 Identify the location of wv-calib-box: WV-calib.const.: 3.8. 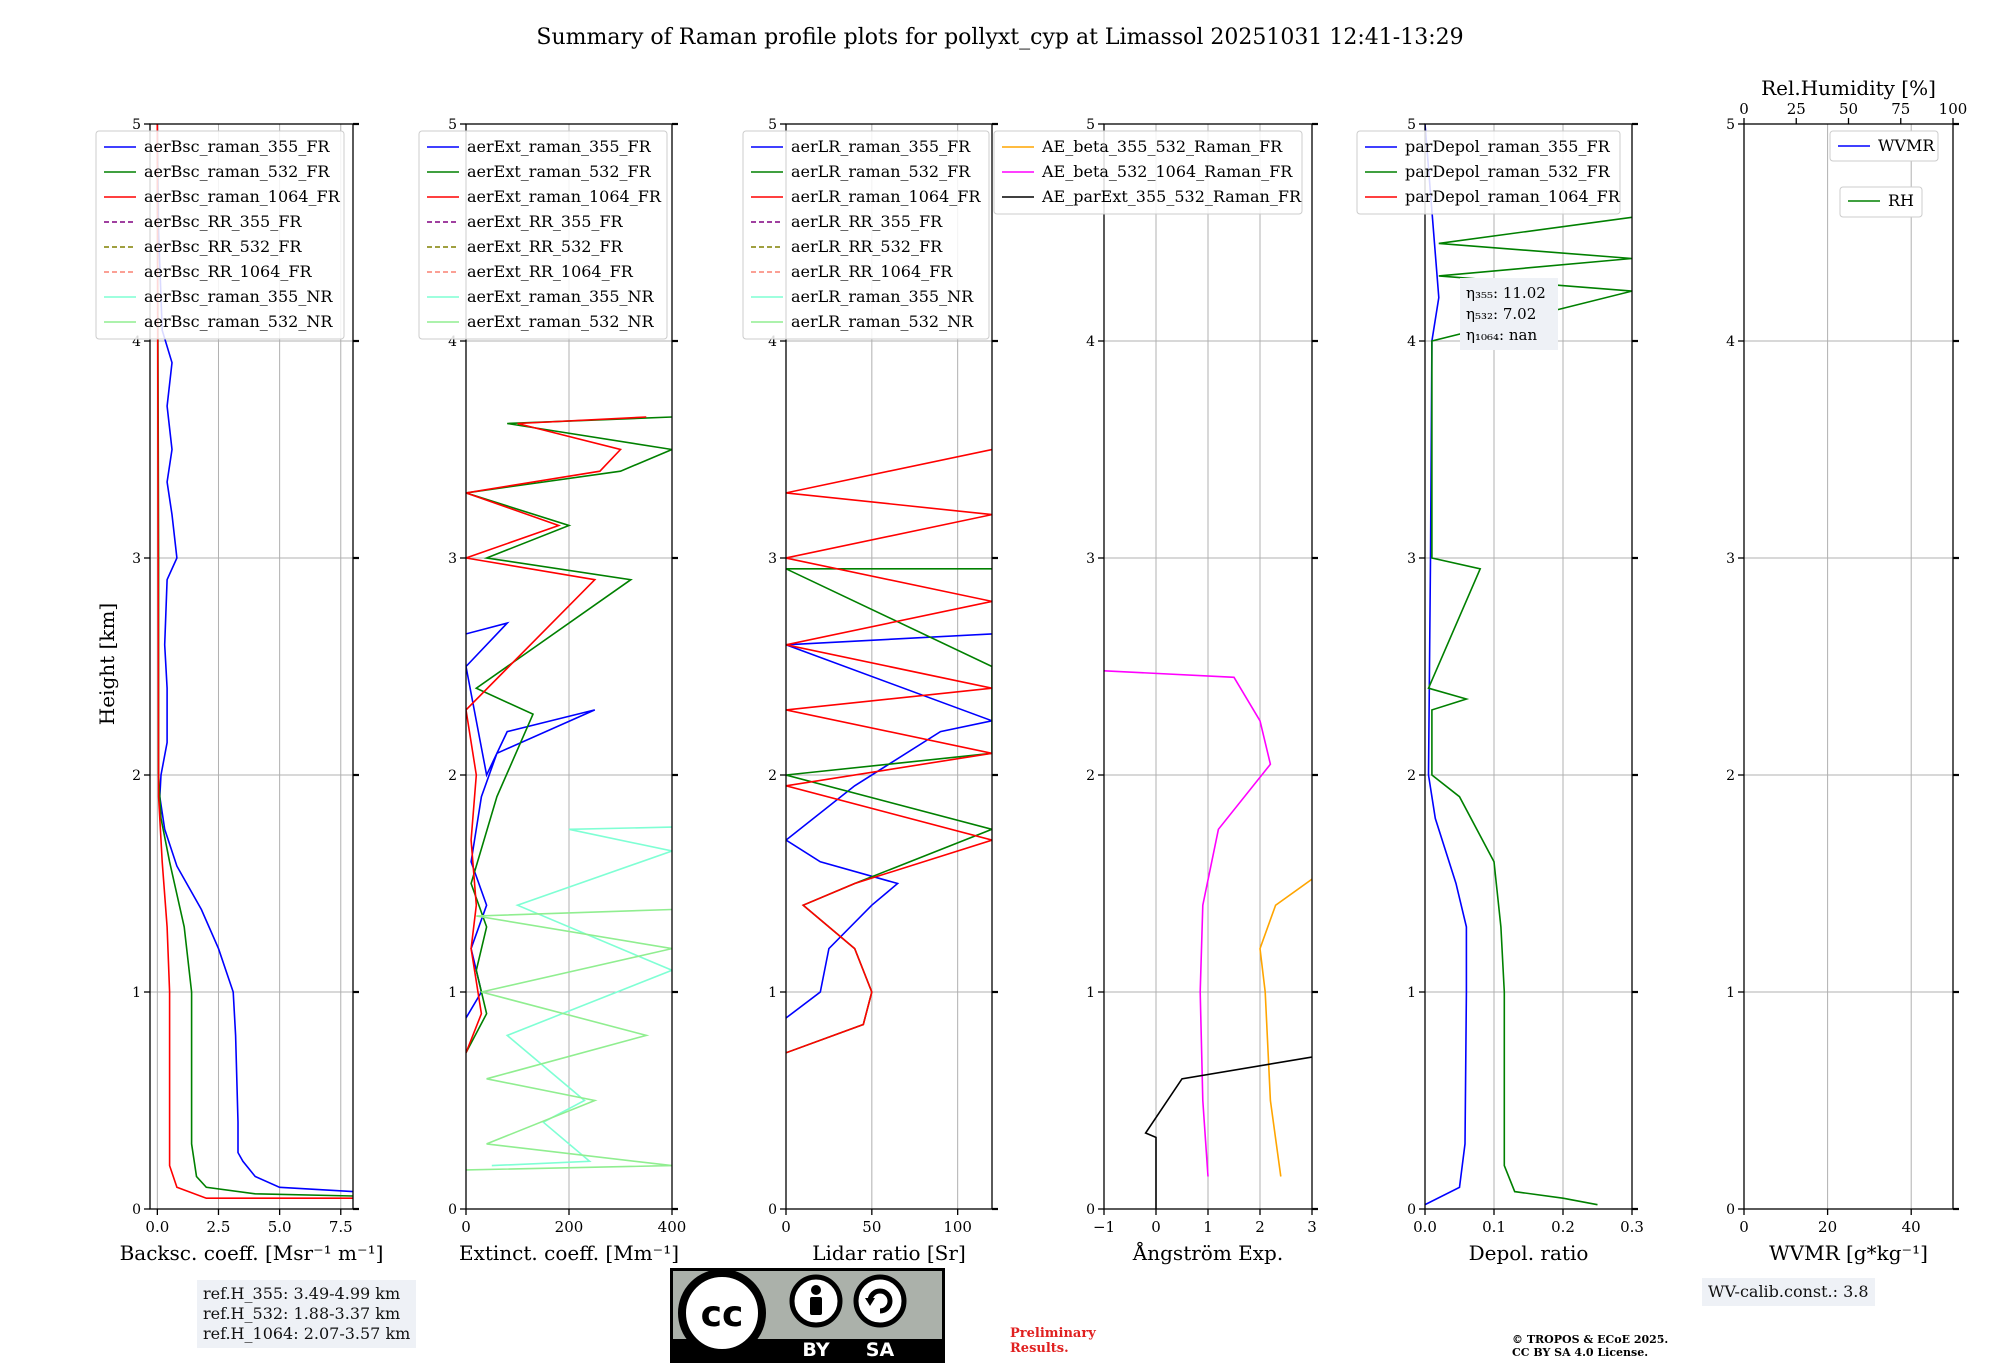
(1788, 1292).